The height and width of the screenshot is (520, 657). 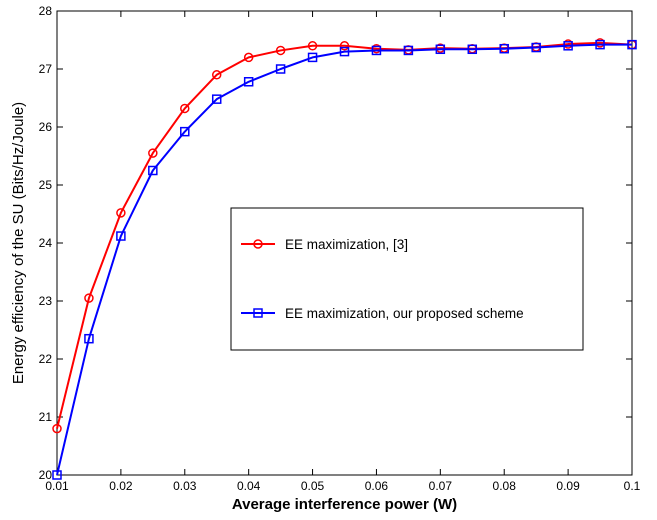 What do you see at coordinates (377, 486) in the screenshot?
I see `x-tick-label-5: 0.06` at bounding box center [377, 486].